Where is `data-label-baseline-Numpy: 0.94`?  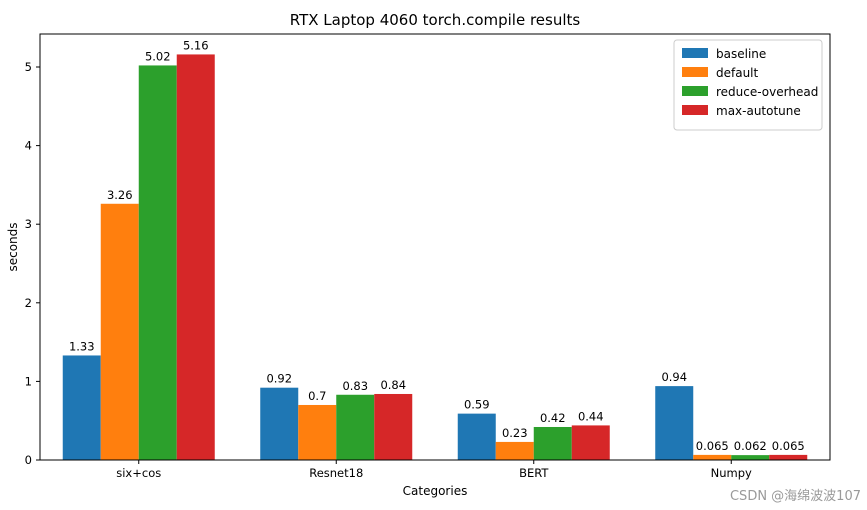
data-label-baseline-Numpy: 0.94 is located at coordinates (674, 377).